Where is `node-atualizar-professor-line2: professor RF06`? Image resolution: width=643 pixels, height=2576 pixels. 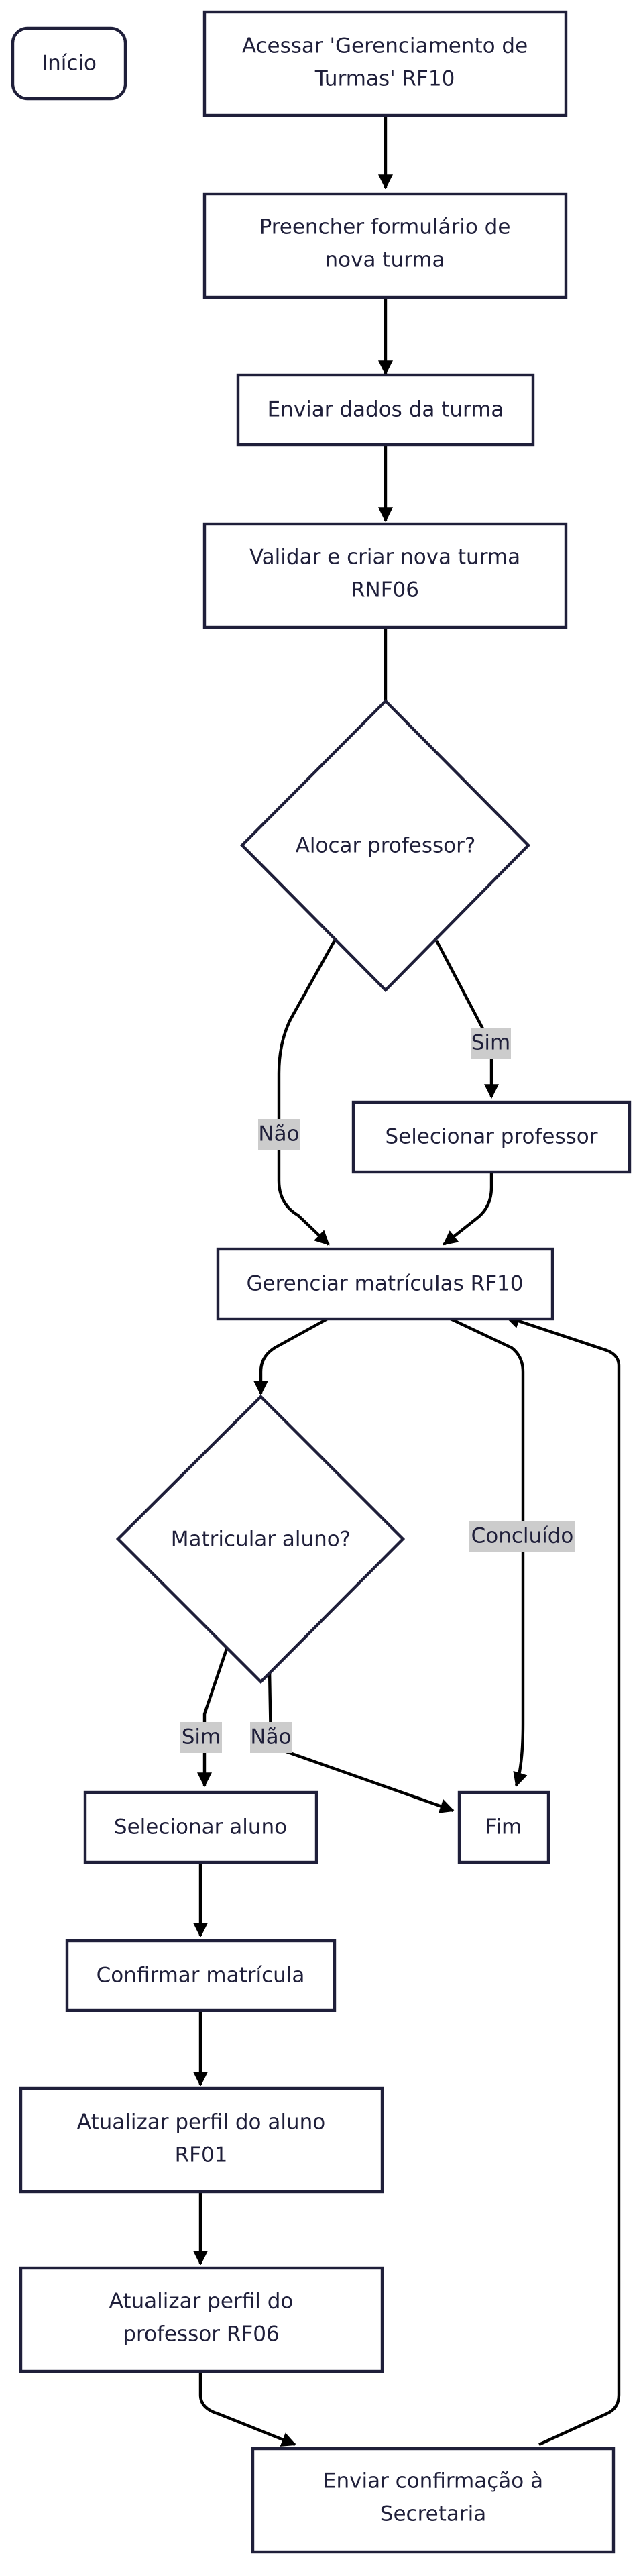 node-atualizar-professor-line2: professor RF06 is located at coordinates (201, 2334).